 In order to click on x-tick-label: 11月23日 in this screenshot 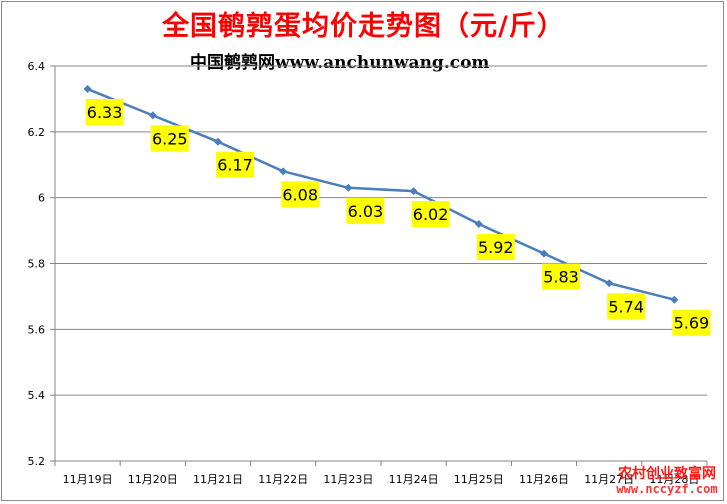, I will do `click(348, 479)`.